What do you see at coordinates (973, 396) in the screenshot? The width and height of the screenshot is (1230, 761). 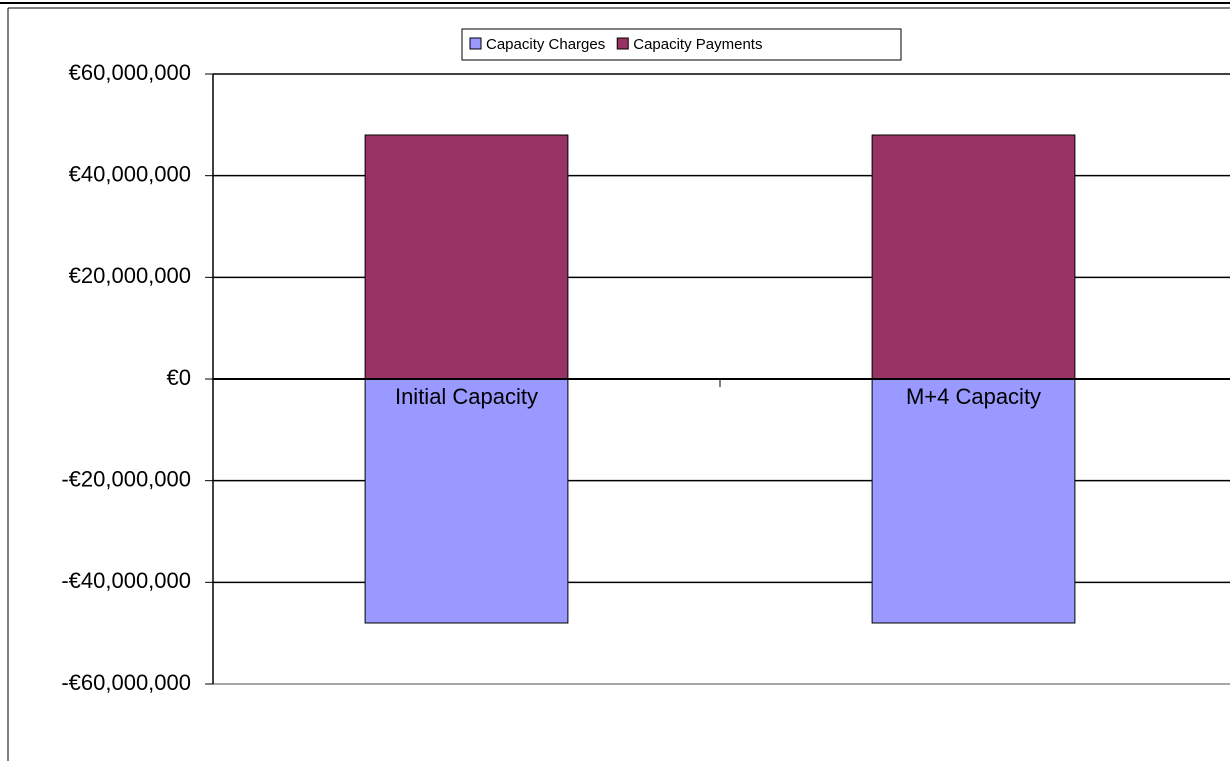 I see `x-tick-label: M+4 Capacity` at bounding box center [973, 396].